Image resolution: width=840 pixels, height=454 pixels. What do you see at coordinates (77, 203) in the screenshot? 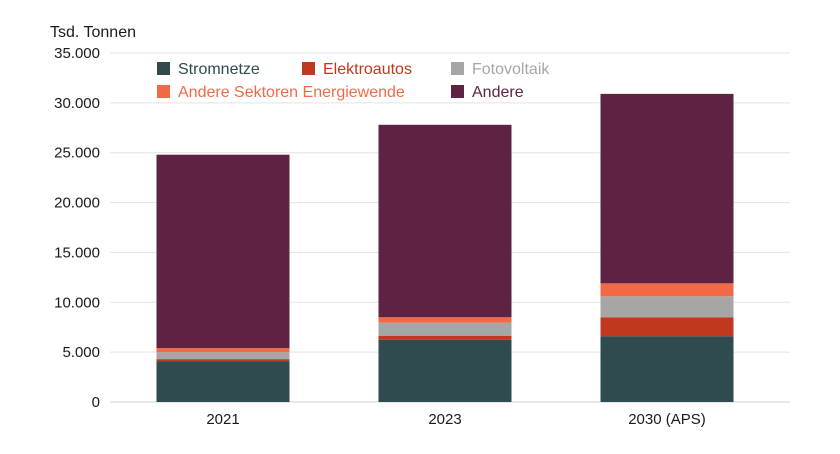
I see `y-tick-label: 20.000` at bounding box center [77, 203].